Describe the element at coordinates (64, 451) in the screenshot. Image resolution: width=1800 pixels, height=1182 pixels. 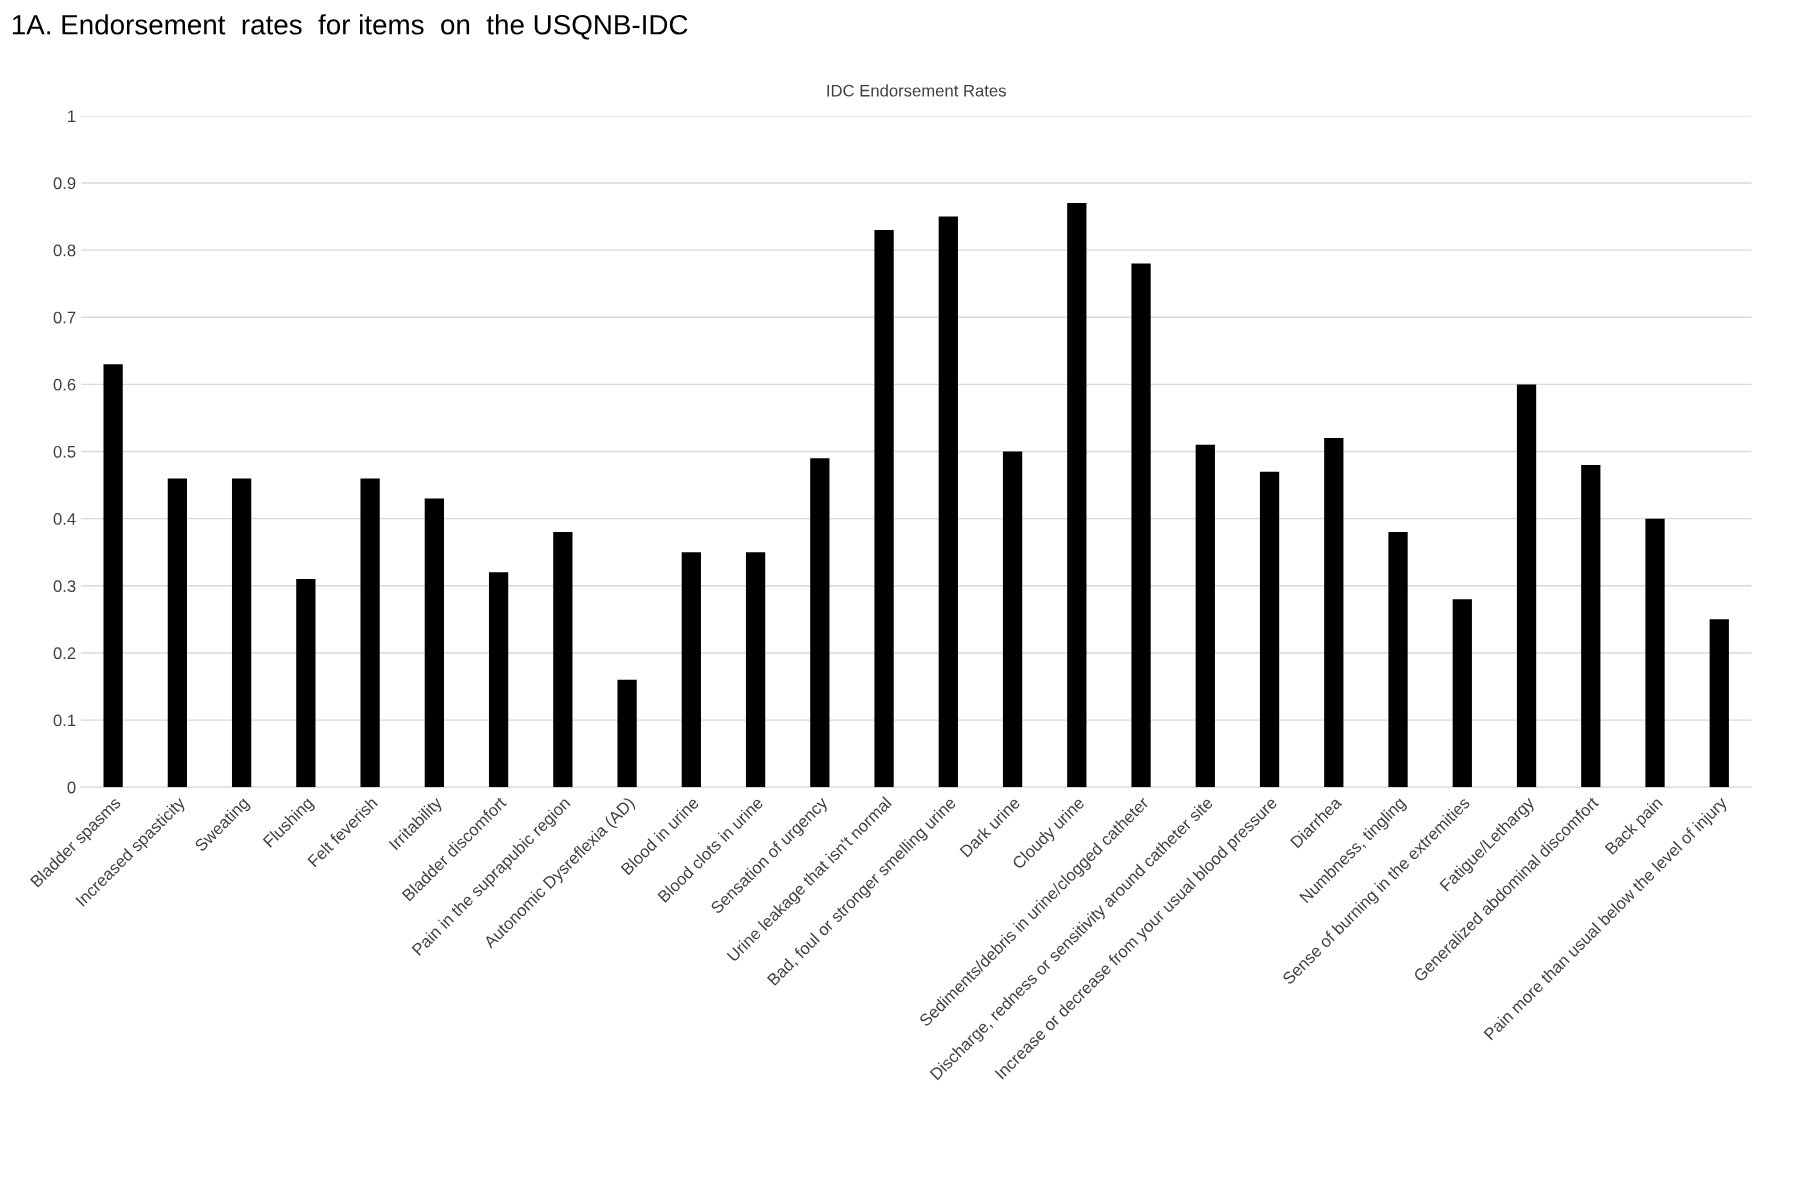
I see `y-tick-label: 0.5` at that location.